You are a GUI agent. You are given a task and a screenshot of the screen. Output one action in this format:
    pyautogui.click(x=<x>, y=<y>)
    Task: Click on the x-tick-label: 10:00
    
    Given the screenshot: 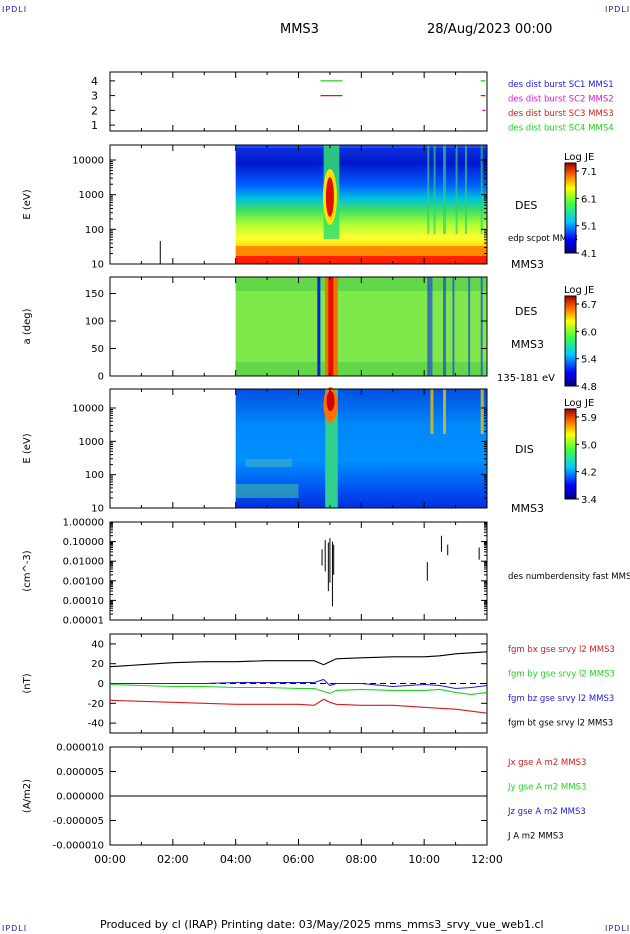 What is the action you would take?
    pyautogui.click(x=424, y=859)
    